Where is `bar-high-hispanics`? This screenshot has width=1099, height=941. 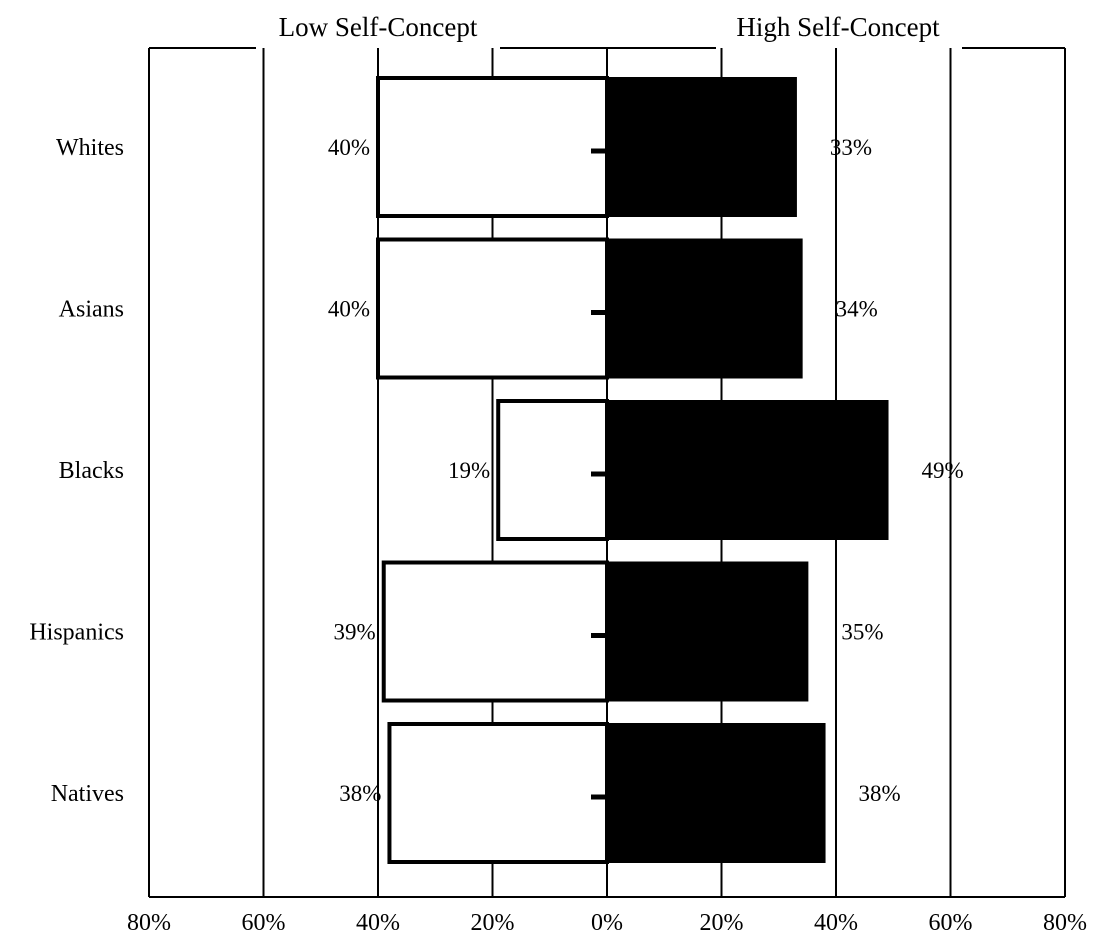 bar-high-hispanics is located at coordinates (707, 631).